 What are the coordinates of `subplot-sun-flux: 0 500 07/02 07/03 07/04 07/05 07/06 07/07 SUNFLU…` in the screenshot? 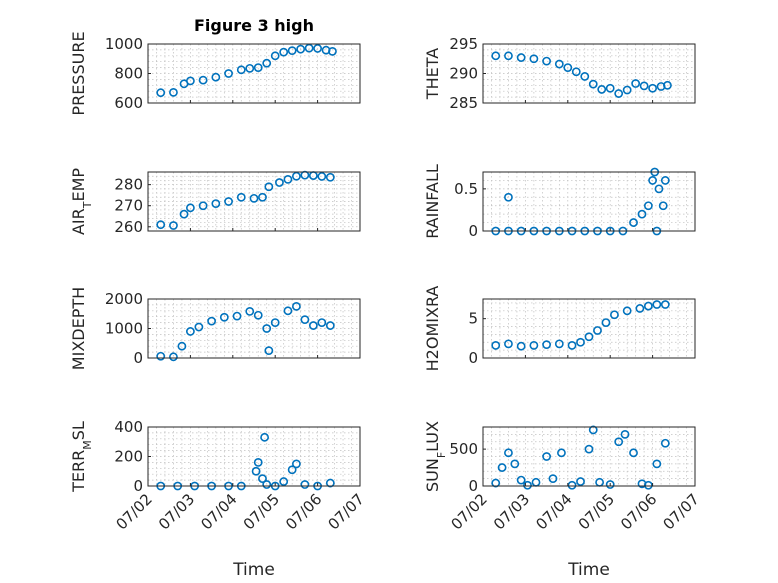 It's located at (563, 500).